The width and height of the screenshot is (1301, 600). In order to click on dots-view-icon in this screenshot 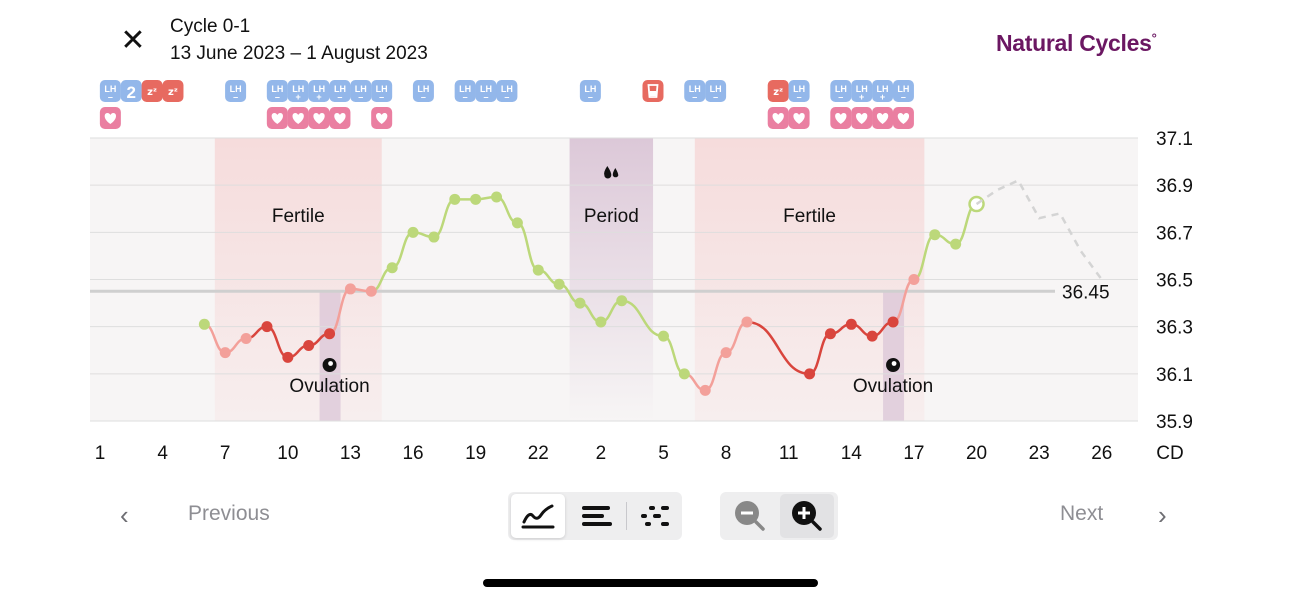, I will do `click(655, 516)`.